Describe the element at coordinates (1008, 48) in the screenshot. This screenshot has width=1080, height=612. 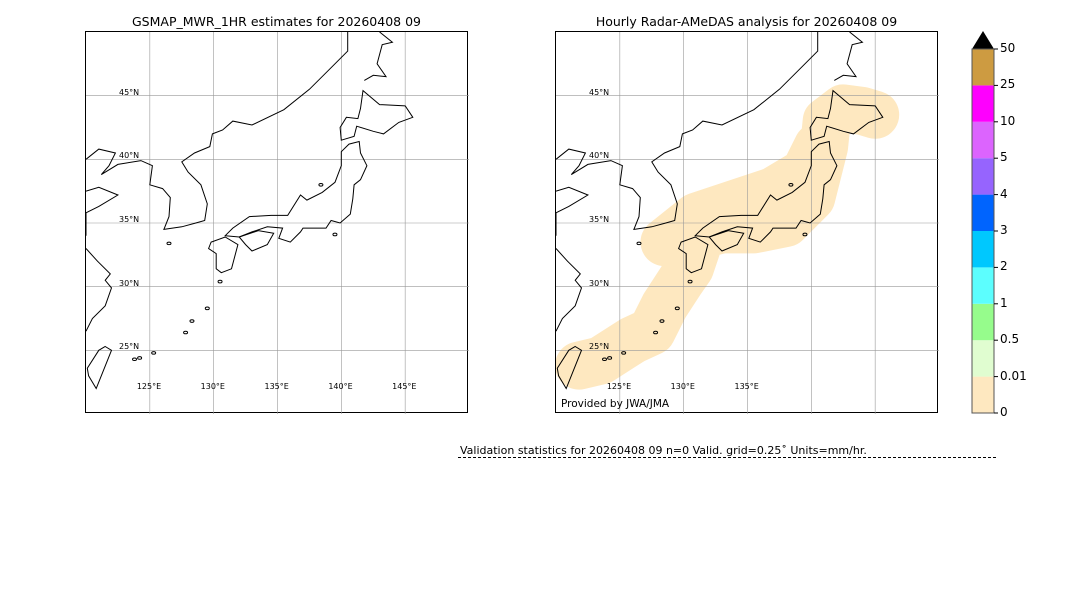
I see `colorbar-tick-label: 50` at that location.